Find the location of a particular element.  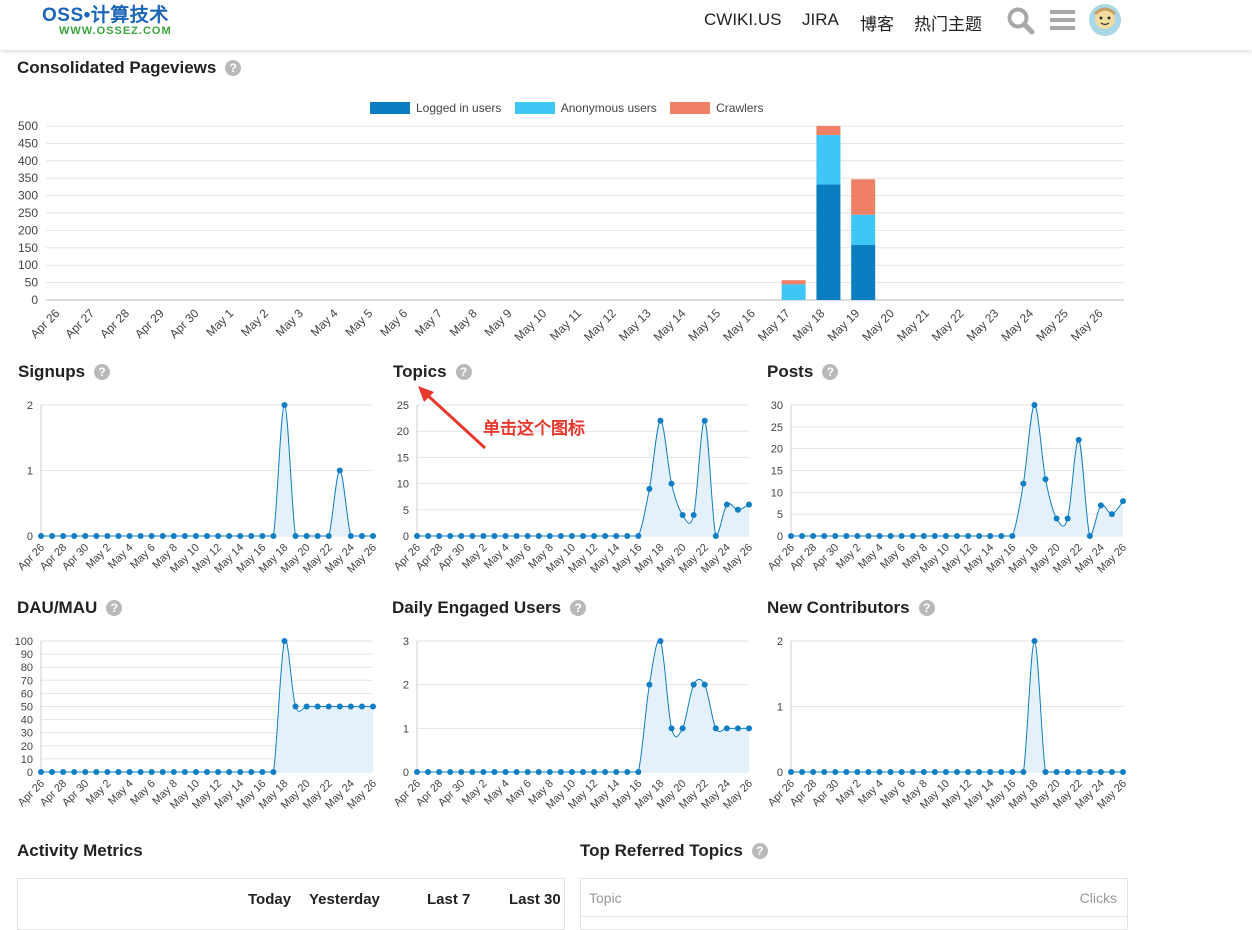

nav-link-blog: 博客 is located at coordinates (877, 24).